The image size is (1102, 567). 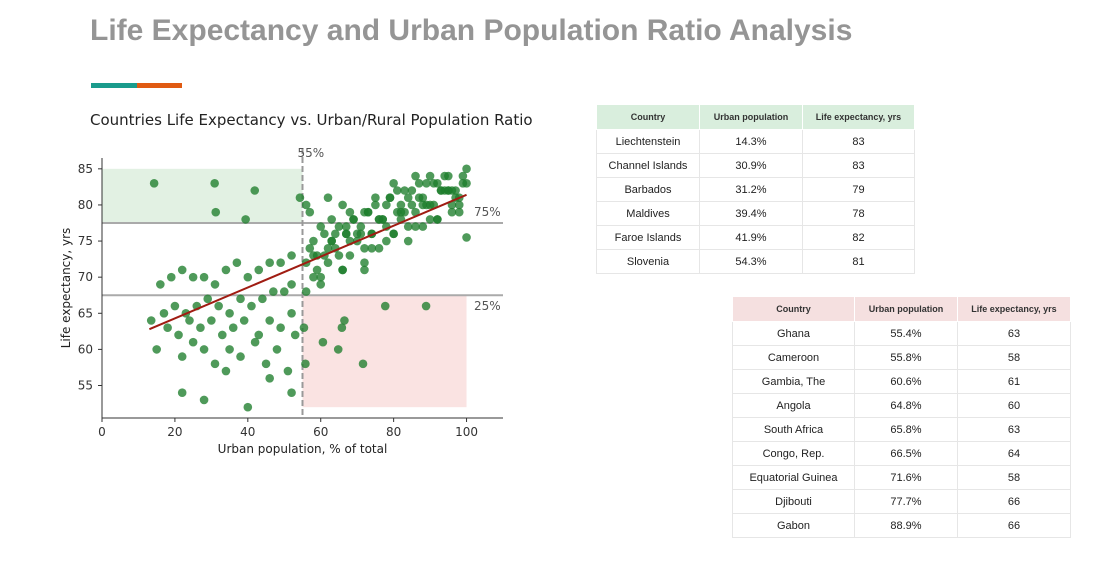 I want to click on urban-population-cell: 14.3%, so click(x=751, y=141).